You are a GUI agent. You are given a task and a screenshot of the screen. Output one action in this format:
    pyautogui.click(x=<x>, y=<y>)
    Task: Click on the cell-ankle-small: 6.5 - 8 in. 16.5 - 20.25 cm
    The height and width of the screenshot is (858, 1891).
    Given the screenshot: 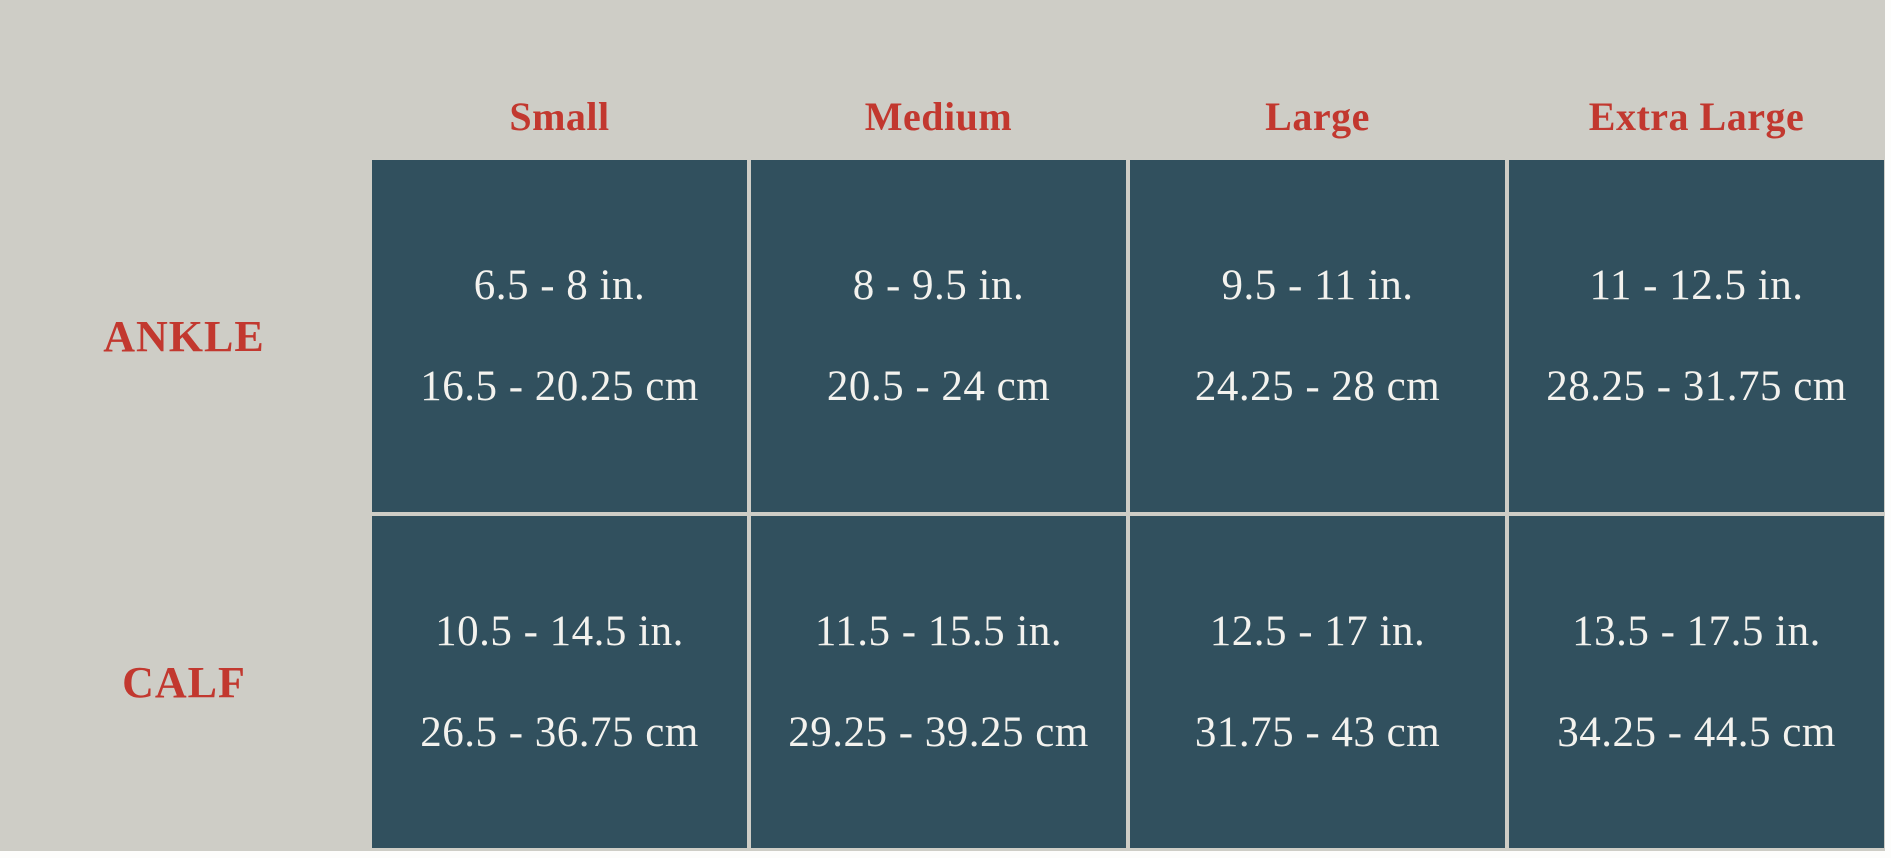 What is the action you would take?
    pyautogui.click(x=559, y=336)
    